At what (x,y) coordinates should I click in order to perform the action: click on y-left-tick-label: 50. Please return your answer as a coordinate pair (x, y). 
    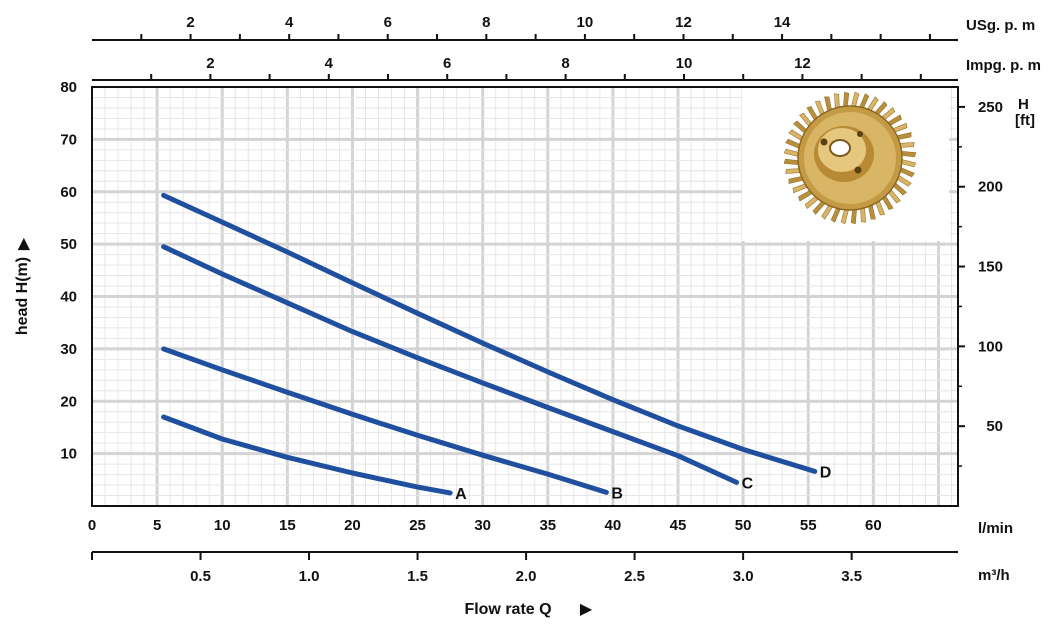
    Looking at the image, I should click on (68, 244).